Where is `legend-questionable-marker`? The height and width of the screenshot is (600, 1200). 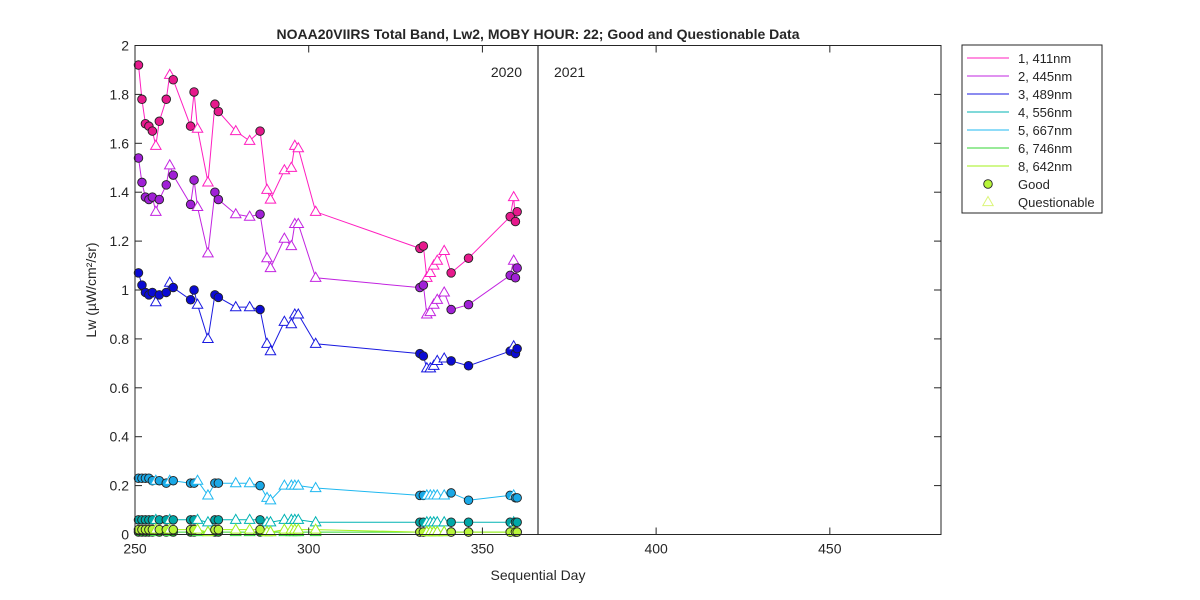
legend-questionable-marker is located at coordinates (988, 201).